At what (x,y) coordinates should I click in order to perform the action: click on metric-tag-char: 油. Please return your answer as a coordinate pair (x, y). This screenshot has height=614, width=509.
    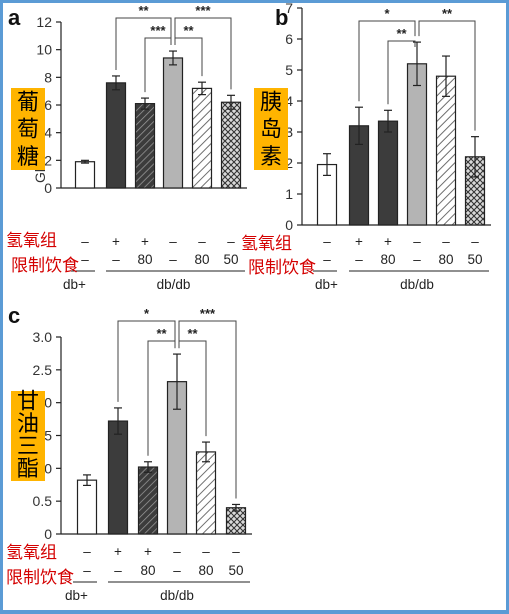
    Looking at the image, I should click on (28, 423).